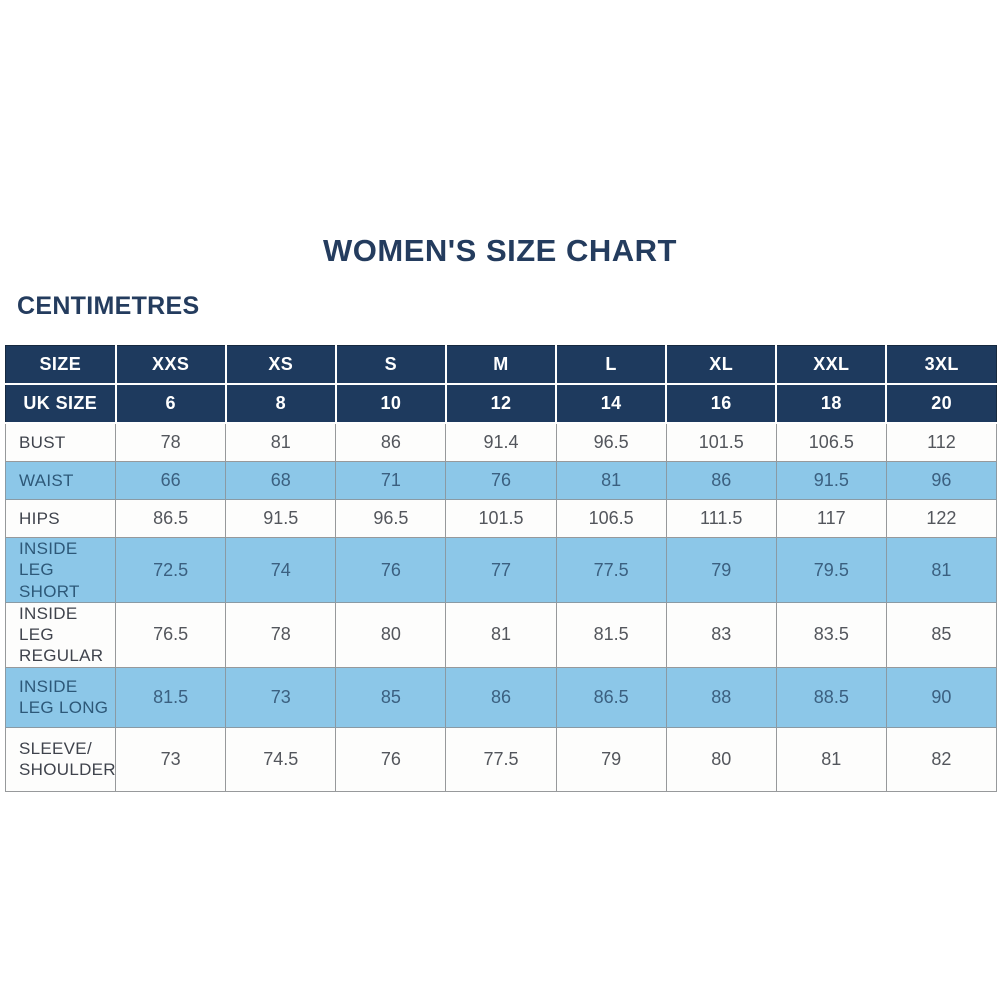  What do you see at coordinates (941, 365) in the screenshot?
I see `header-size-3xl: 3XL` at bounding box center [941, 365].